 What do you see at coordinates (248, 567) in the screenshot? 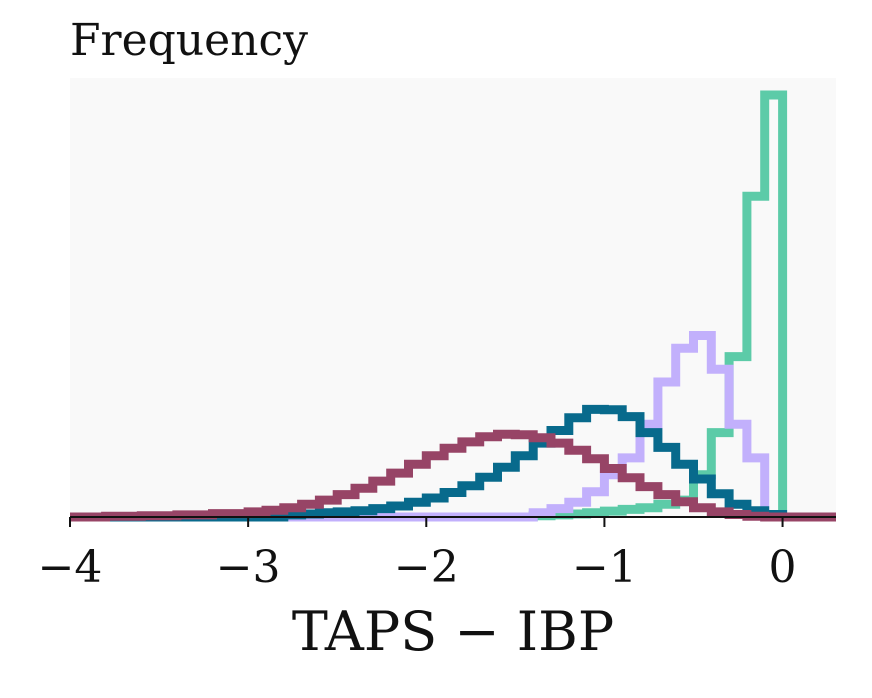
I see `x-tick-label: −3` at bounding box center [248, 567].